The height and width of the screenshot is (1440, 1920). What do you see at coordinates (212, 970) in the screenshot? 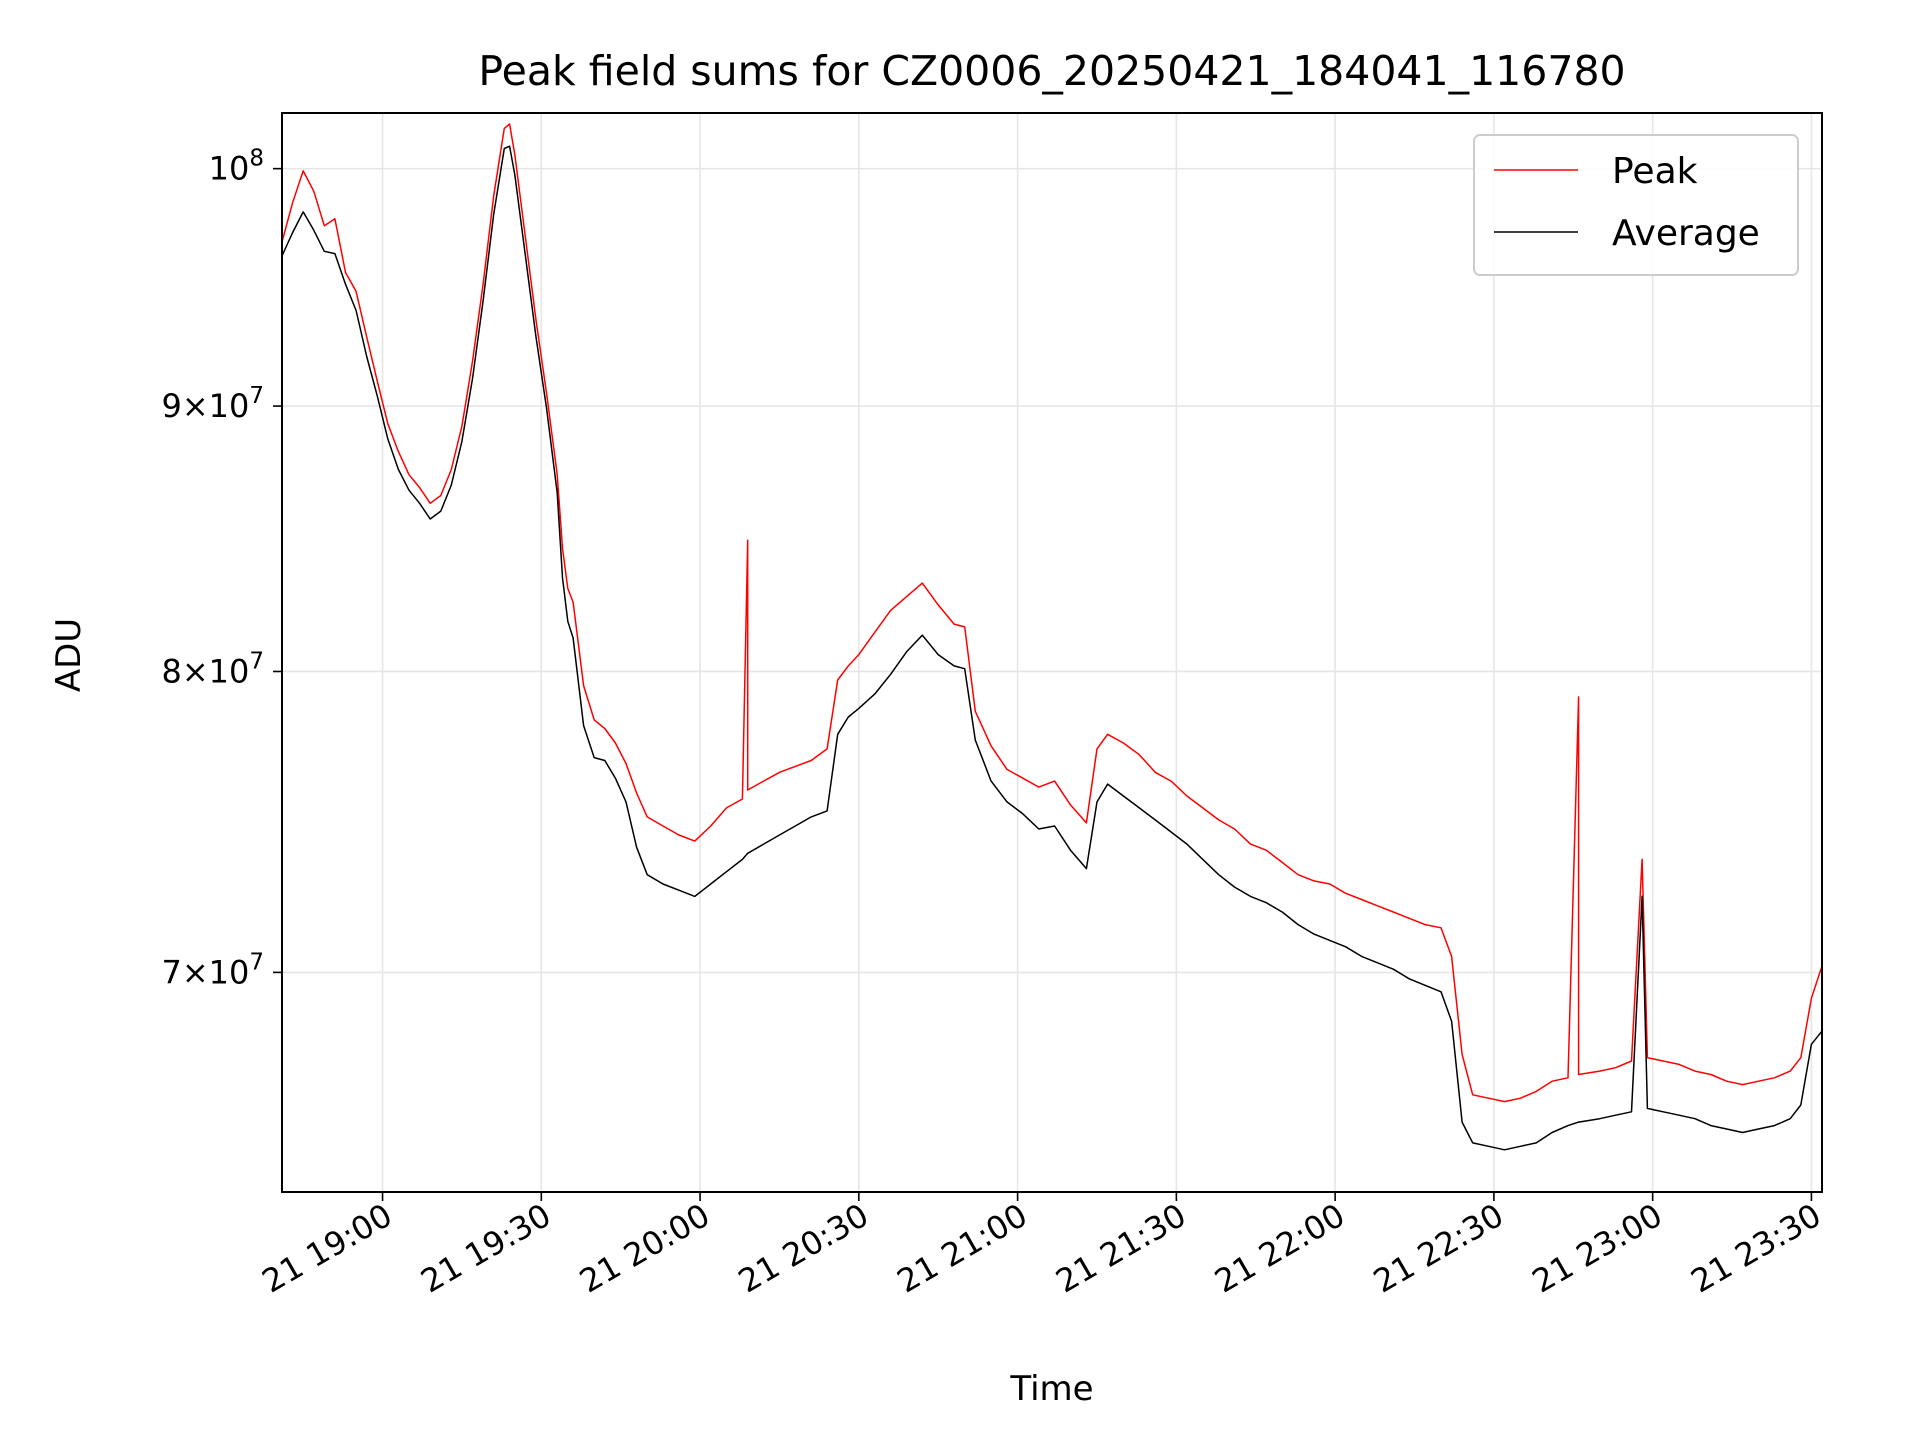
I see `y-tick-label: 7×107` at bounding box center [212, 970].